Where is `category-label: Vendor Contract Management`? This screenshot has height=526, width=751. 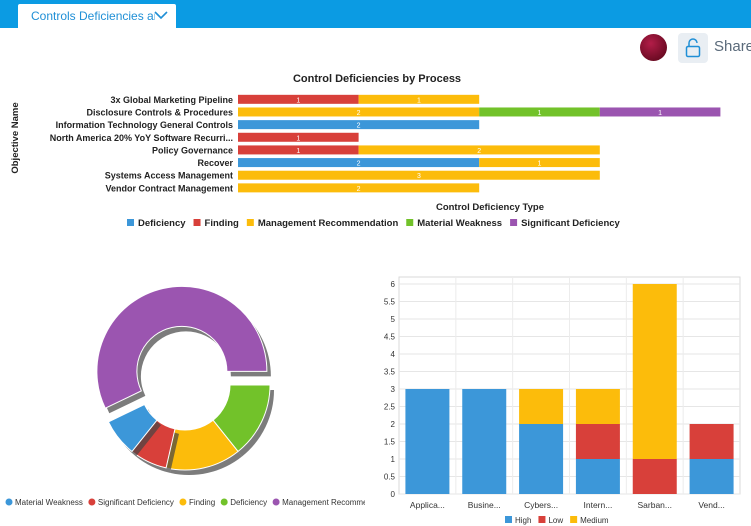 category-label: Vendor Contract Management is located at coordinates (169, 188).